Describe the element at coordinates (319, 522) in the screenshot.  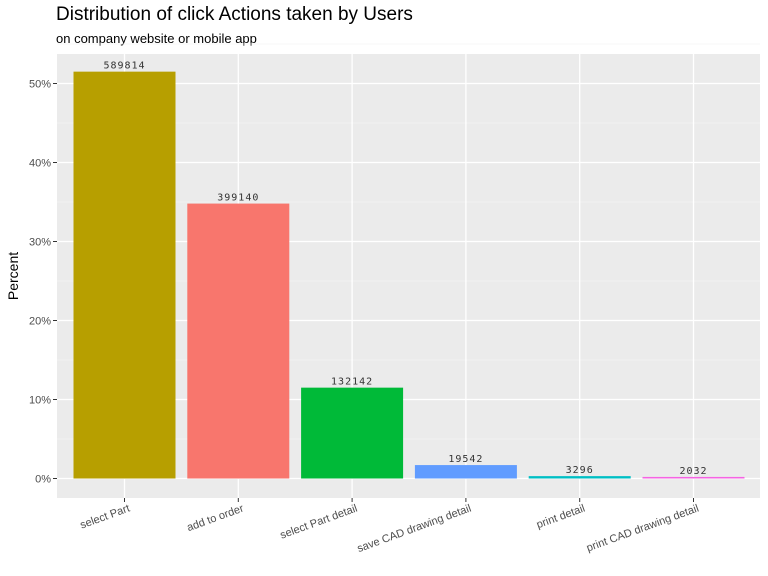
I see `x-tick-label: select Part detail` at that location.